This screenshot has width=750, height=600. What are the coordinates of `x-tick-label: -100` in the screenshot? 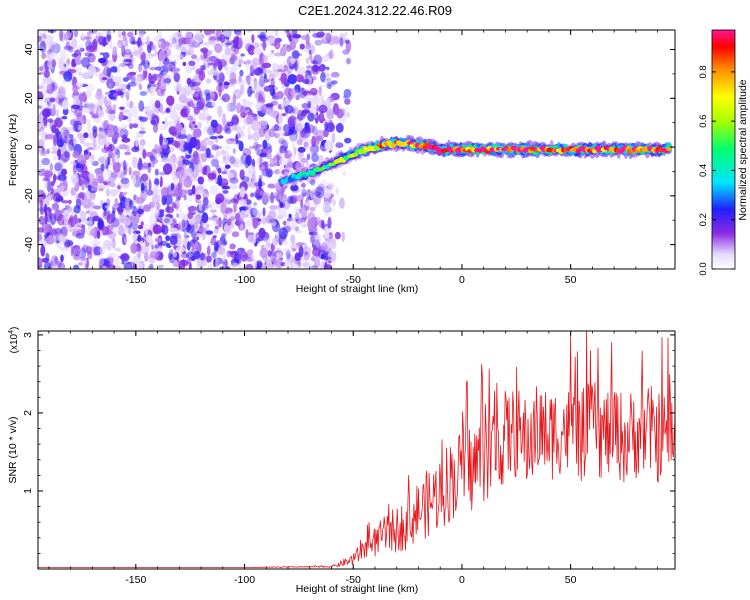 It's located at (244, 280).